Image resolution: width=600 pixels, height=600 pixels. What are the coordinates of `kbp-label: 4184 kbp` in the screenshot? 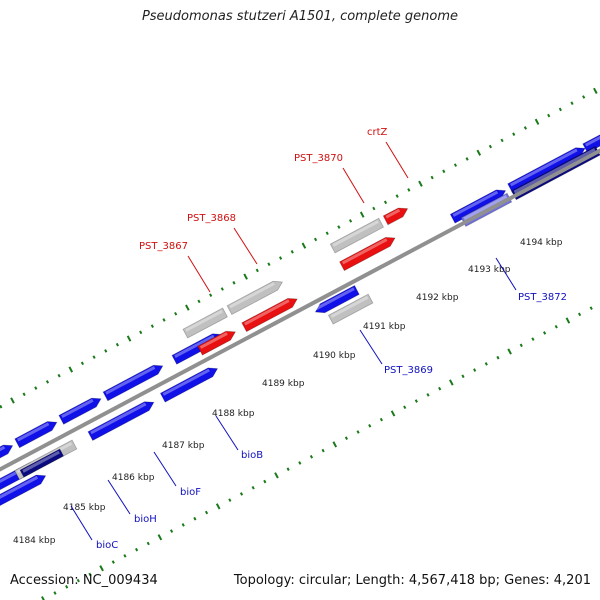 It's located at (34, 541).